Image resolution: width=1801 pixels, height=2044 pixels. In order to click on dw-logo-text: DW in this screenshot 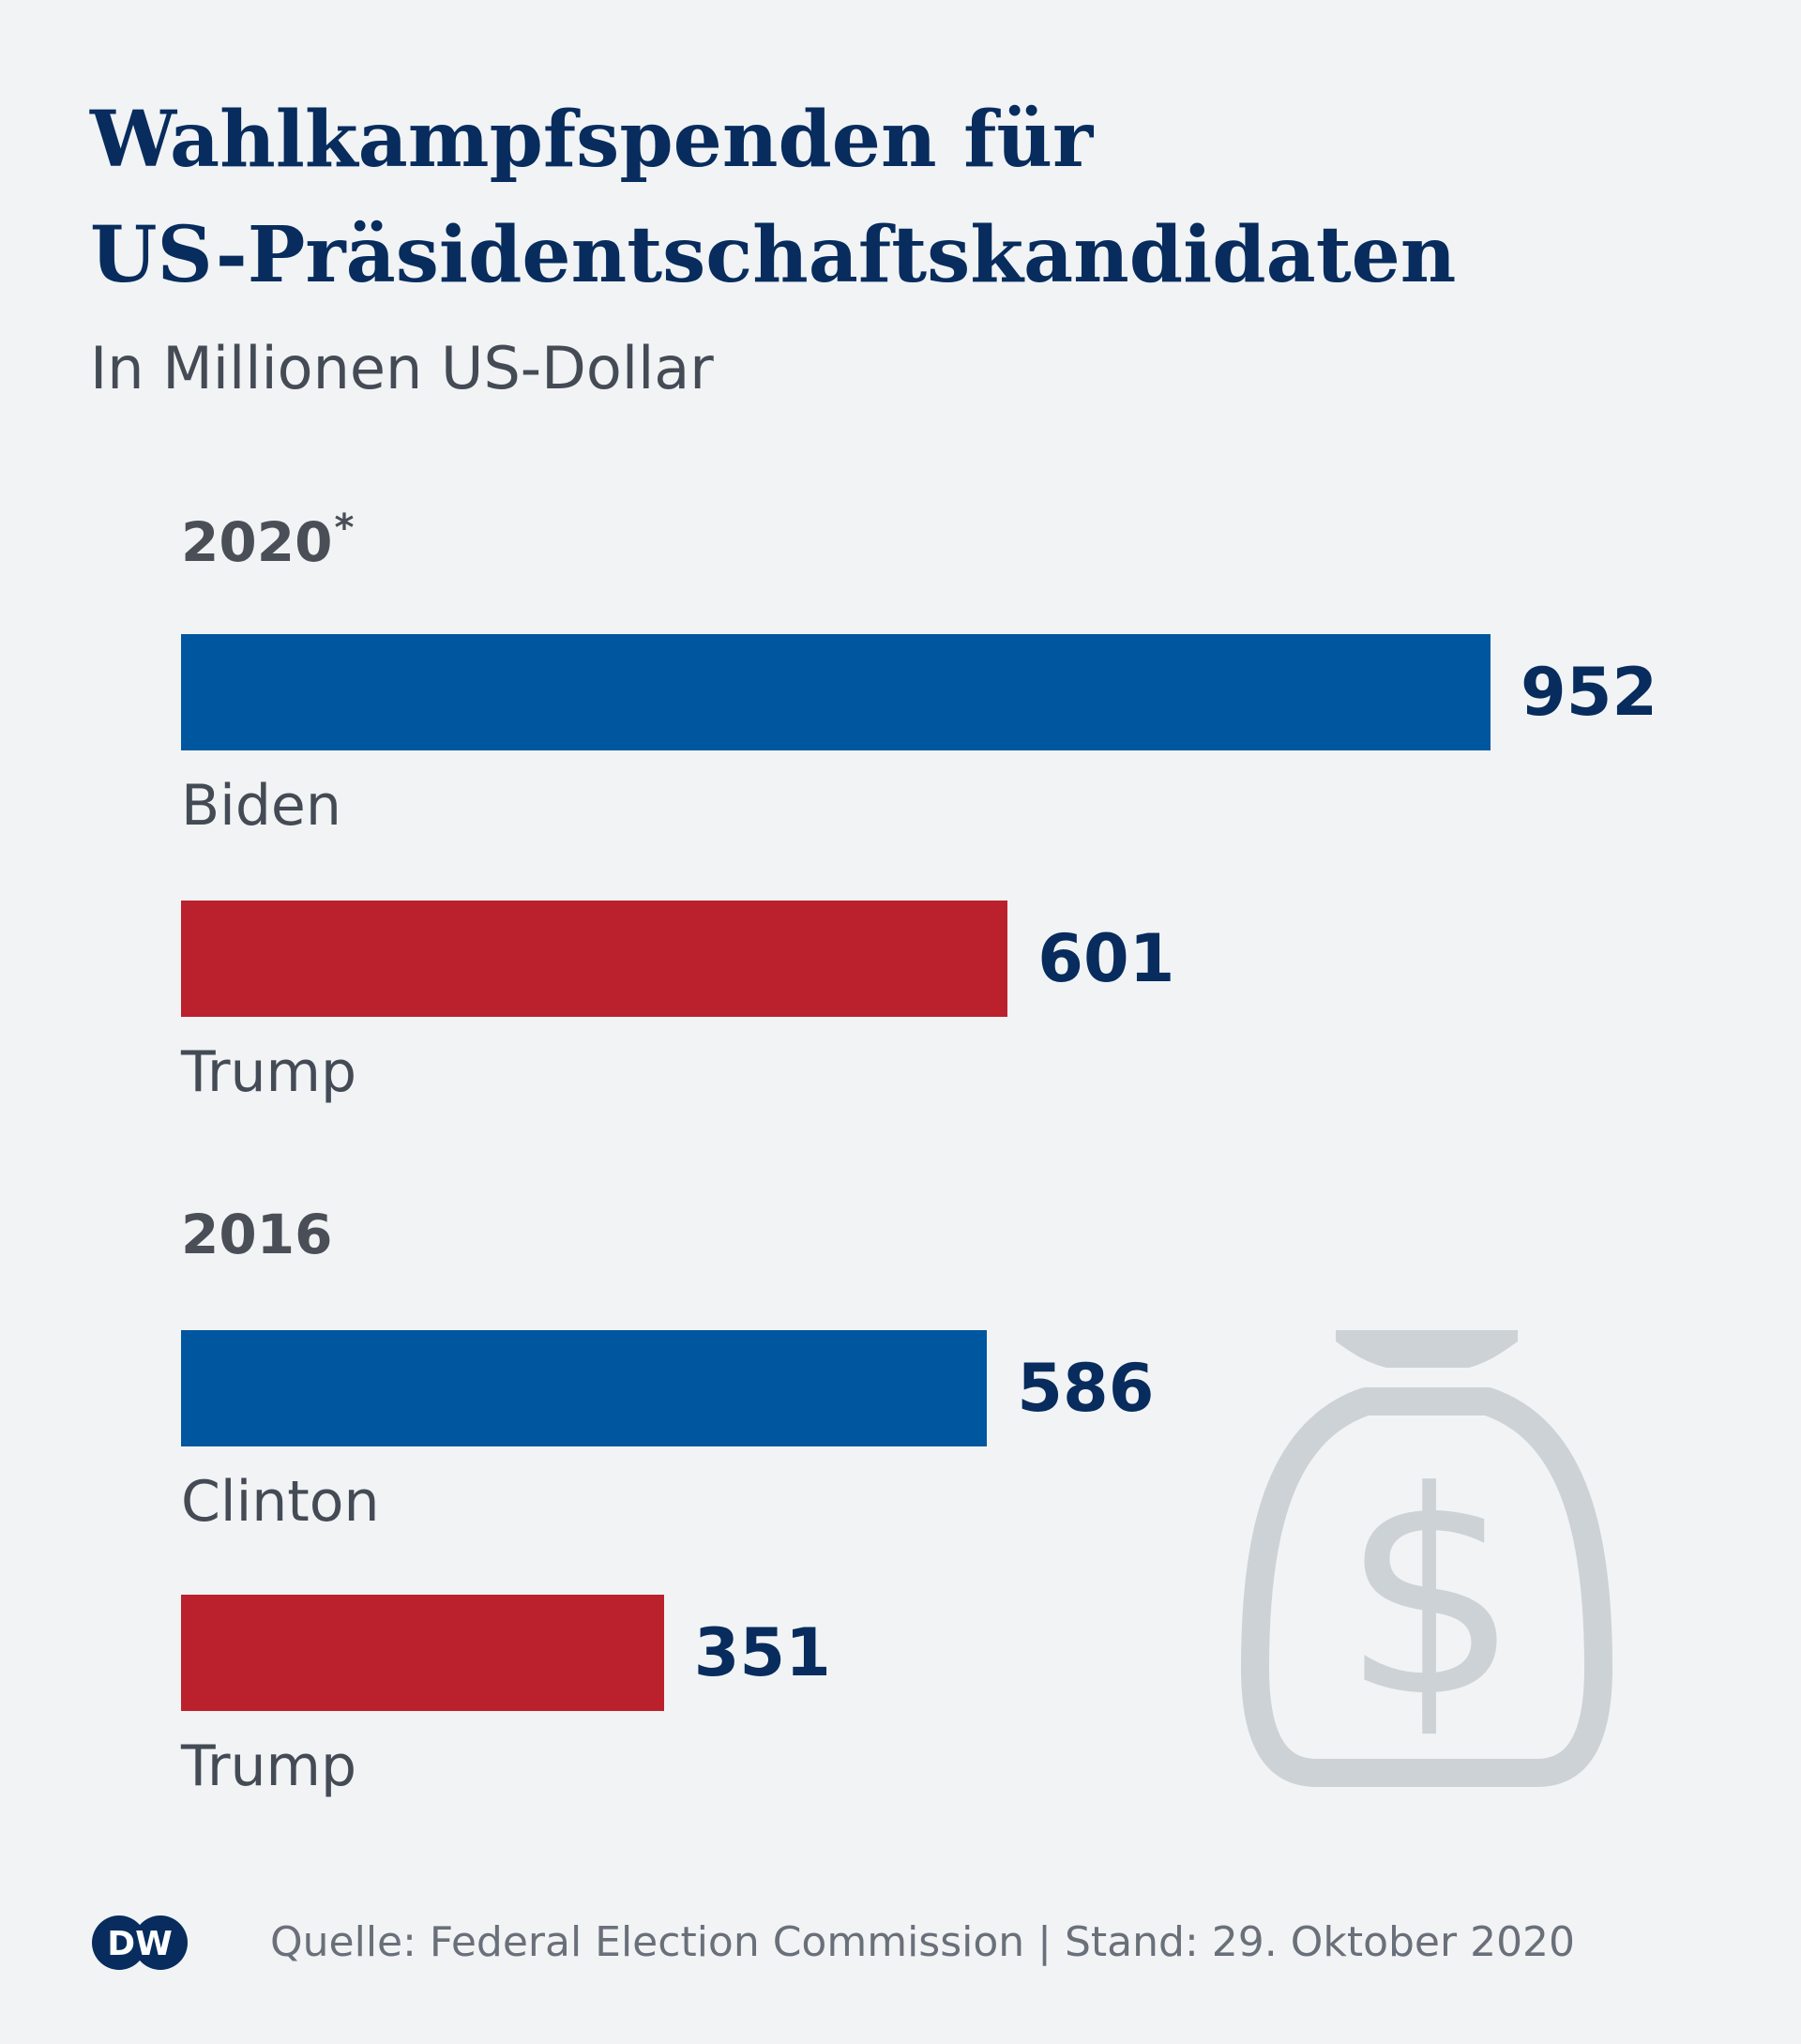, I will do `click(140, 1944)`.